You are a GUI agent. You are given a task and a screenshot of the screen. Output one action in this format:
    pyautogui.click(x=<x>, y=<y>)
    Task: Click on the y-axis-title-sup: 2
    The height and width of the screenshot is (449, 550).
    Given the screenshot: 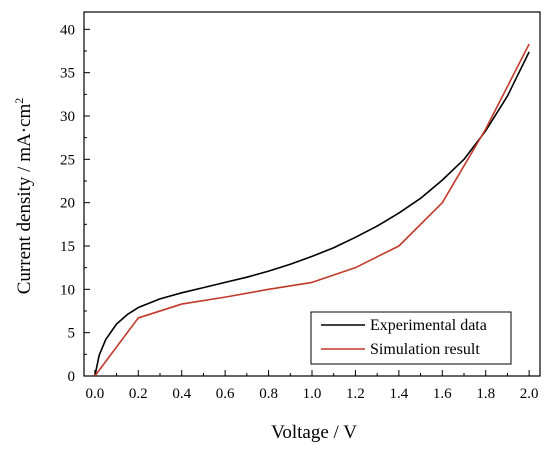 What is the action you would take?
    pyautogui.click(x=19, y=101)
    